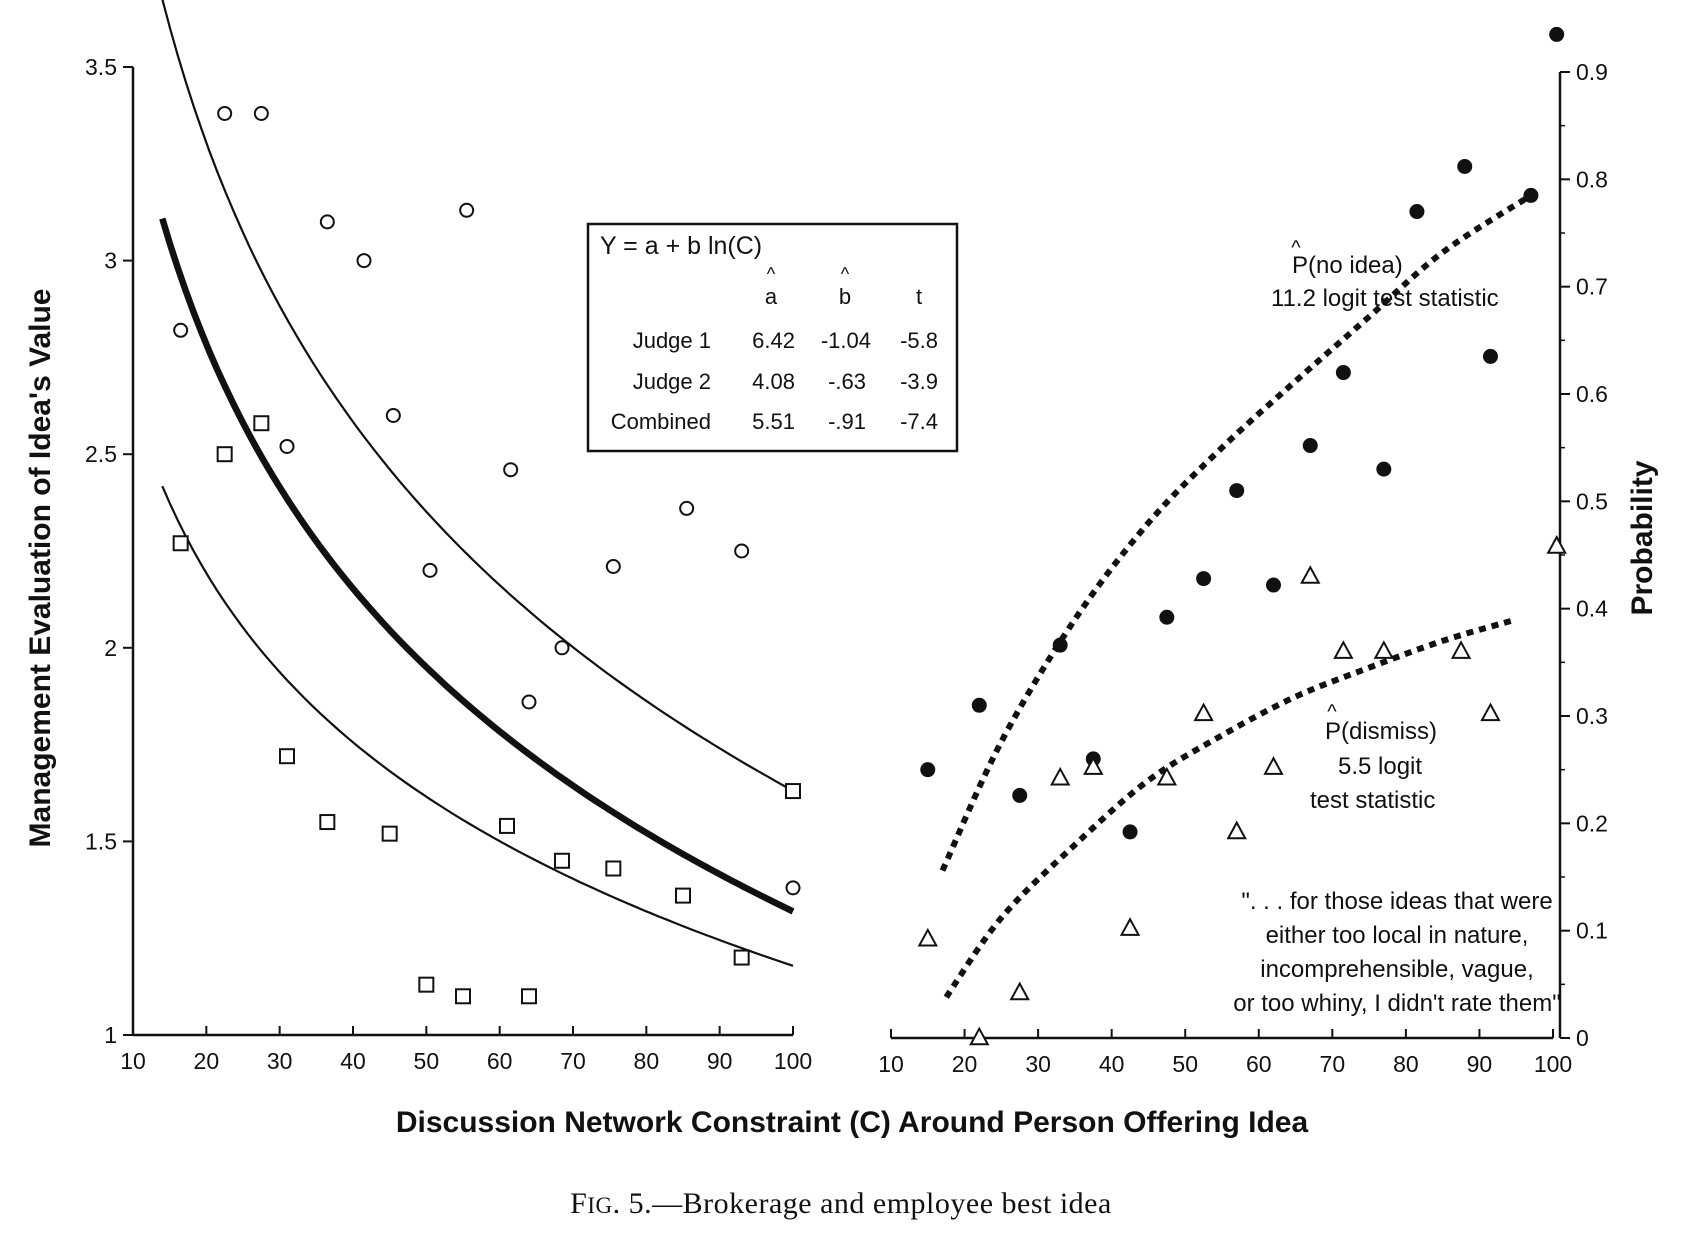  I want to click on row-t-judge1: -5.8, so click(919, 340).